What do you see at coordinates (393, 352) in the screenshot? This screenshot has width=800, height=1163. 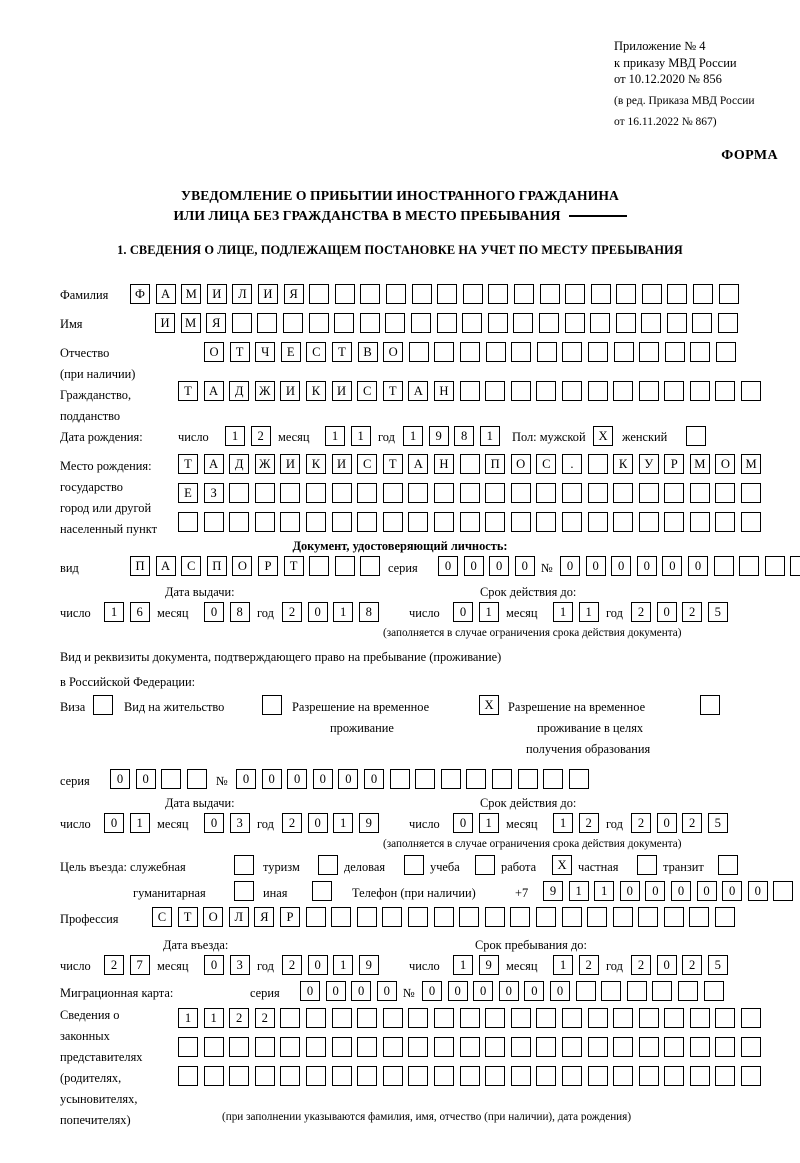 I see `char-box: О` at bounding box center [393, 352].